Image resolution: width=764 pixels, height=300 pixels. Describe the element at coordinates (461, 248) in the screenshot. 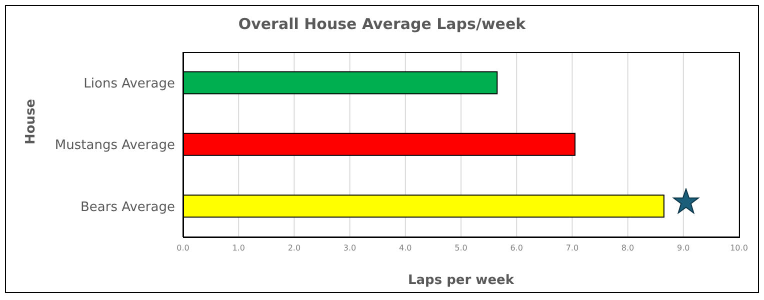

I see `x-tick-label: 5.0` at that location.